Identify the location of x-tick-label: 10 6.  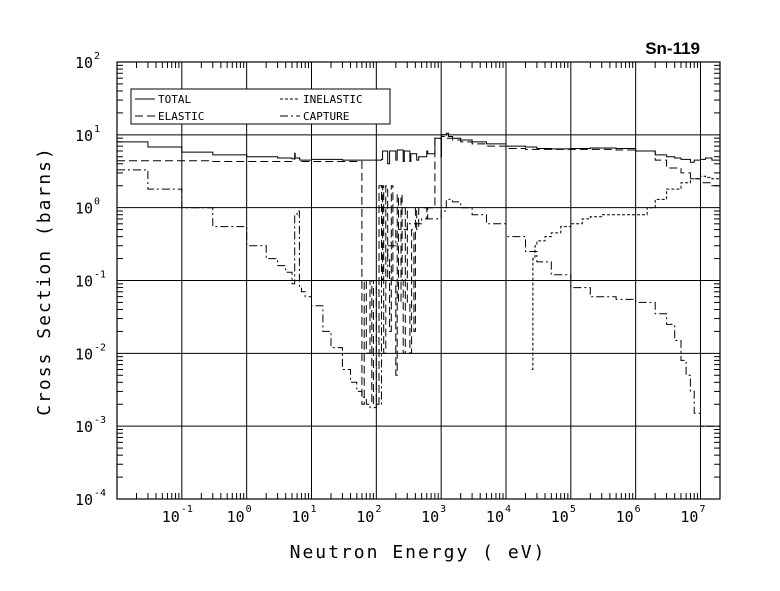
(628, 515).